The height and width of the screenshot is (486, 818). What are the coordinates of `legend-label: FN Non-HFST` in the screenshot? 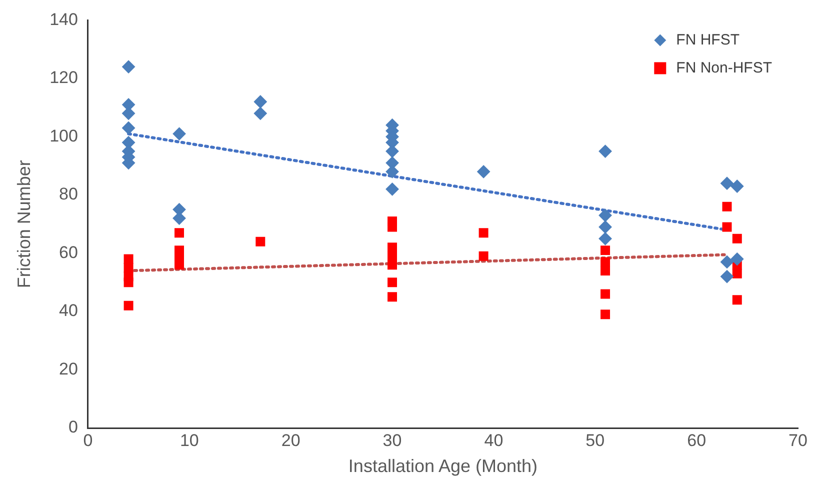 It's located at (724, 67).